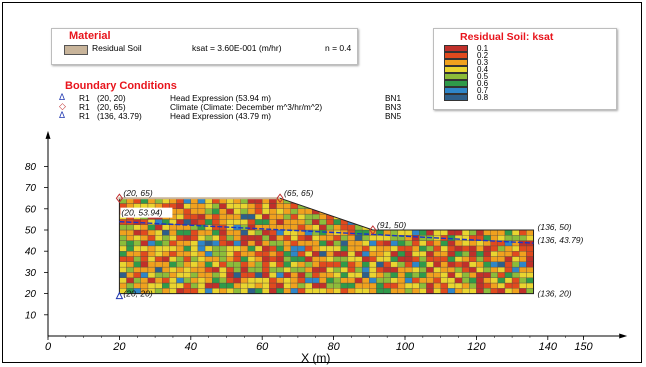 This screenshot has width=646, height=367. What do you see at coordinates (237, 48) in the screenshot?
I see `material-ksat: ksat = 3.60E-001 (m/hr)` at bounding box center [237, 48].